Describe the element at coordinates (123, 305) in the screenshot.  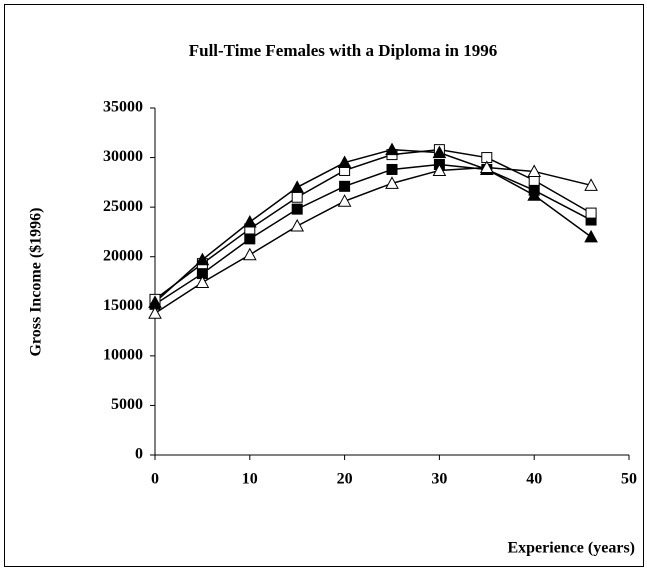
I see `y-tick-label: 15000` at that location.